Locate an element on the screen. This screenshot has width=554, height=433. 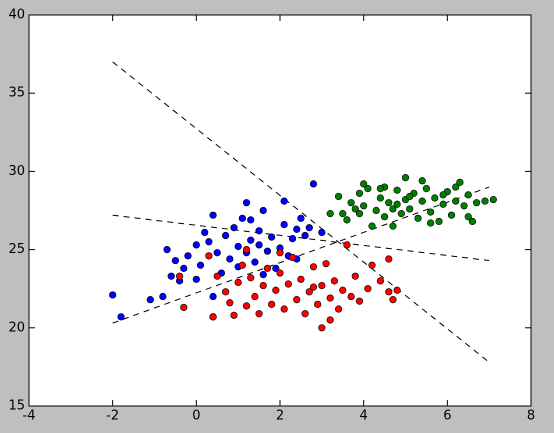
y-tick-label: 20 is located at coordinates (16, 327).